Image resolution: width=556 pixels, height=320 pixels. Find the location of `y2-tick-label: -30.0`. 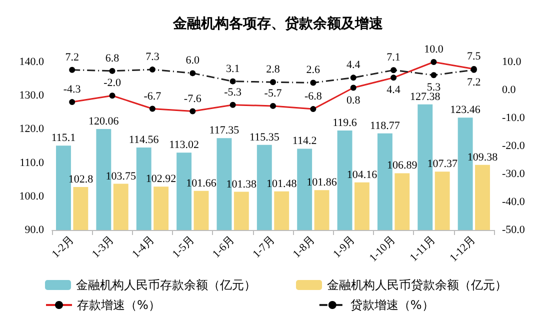

y2-tick-label: -30.0 is located at coordinates (514, 174).